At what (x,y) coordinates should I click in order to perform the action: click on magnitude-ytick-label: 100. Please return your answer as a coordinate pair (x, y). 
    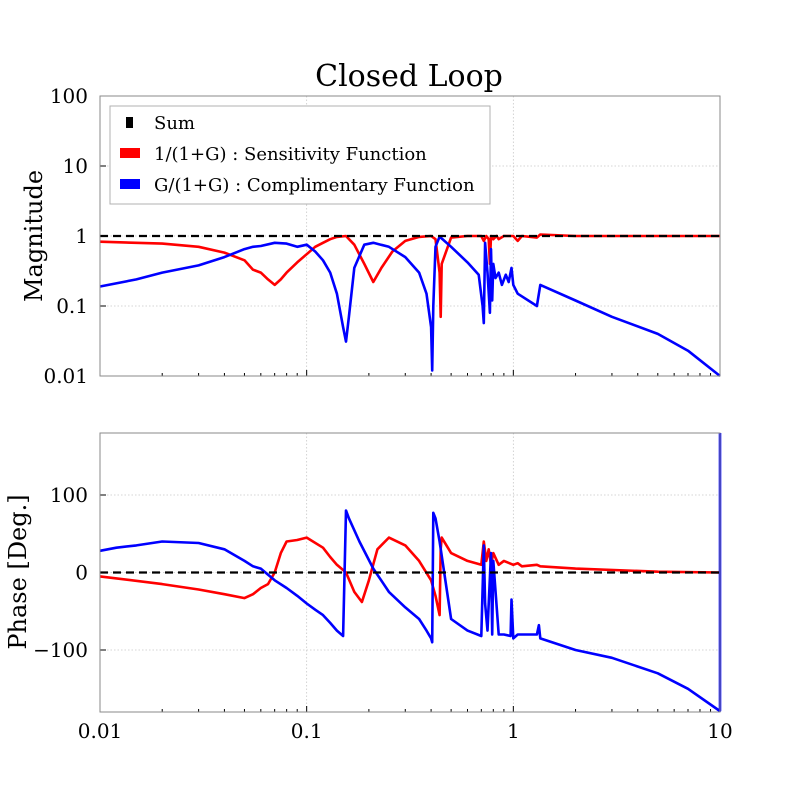
    Looking at the image, I should click on (69, 96).